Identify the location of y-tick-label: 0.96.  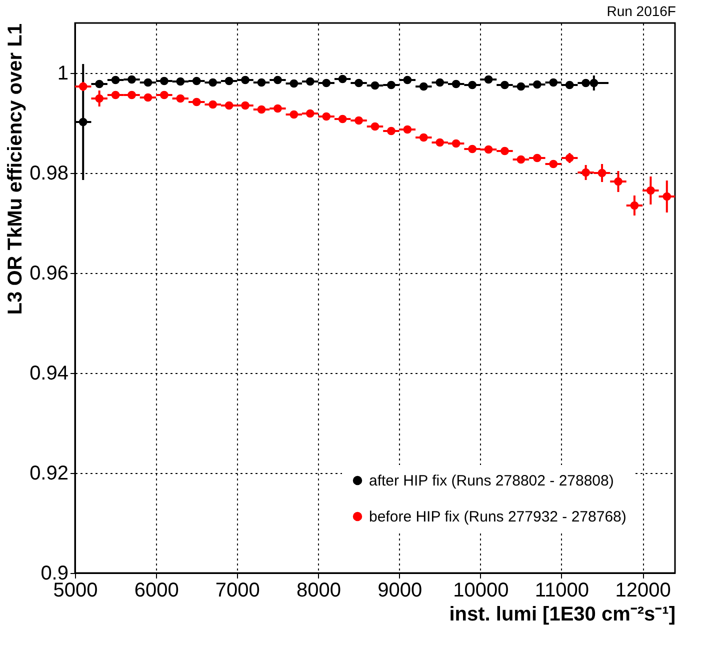
(49, 273).